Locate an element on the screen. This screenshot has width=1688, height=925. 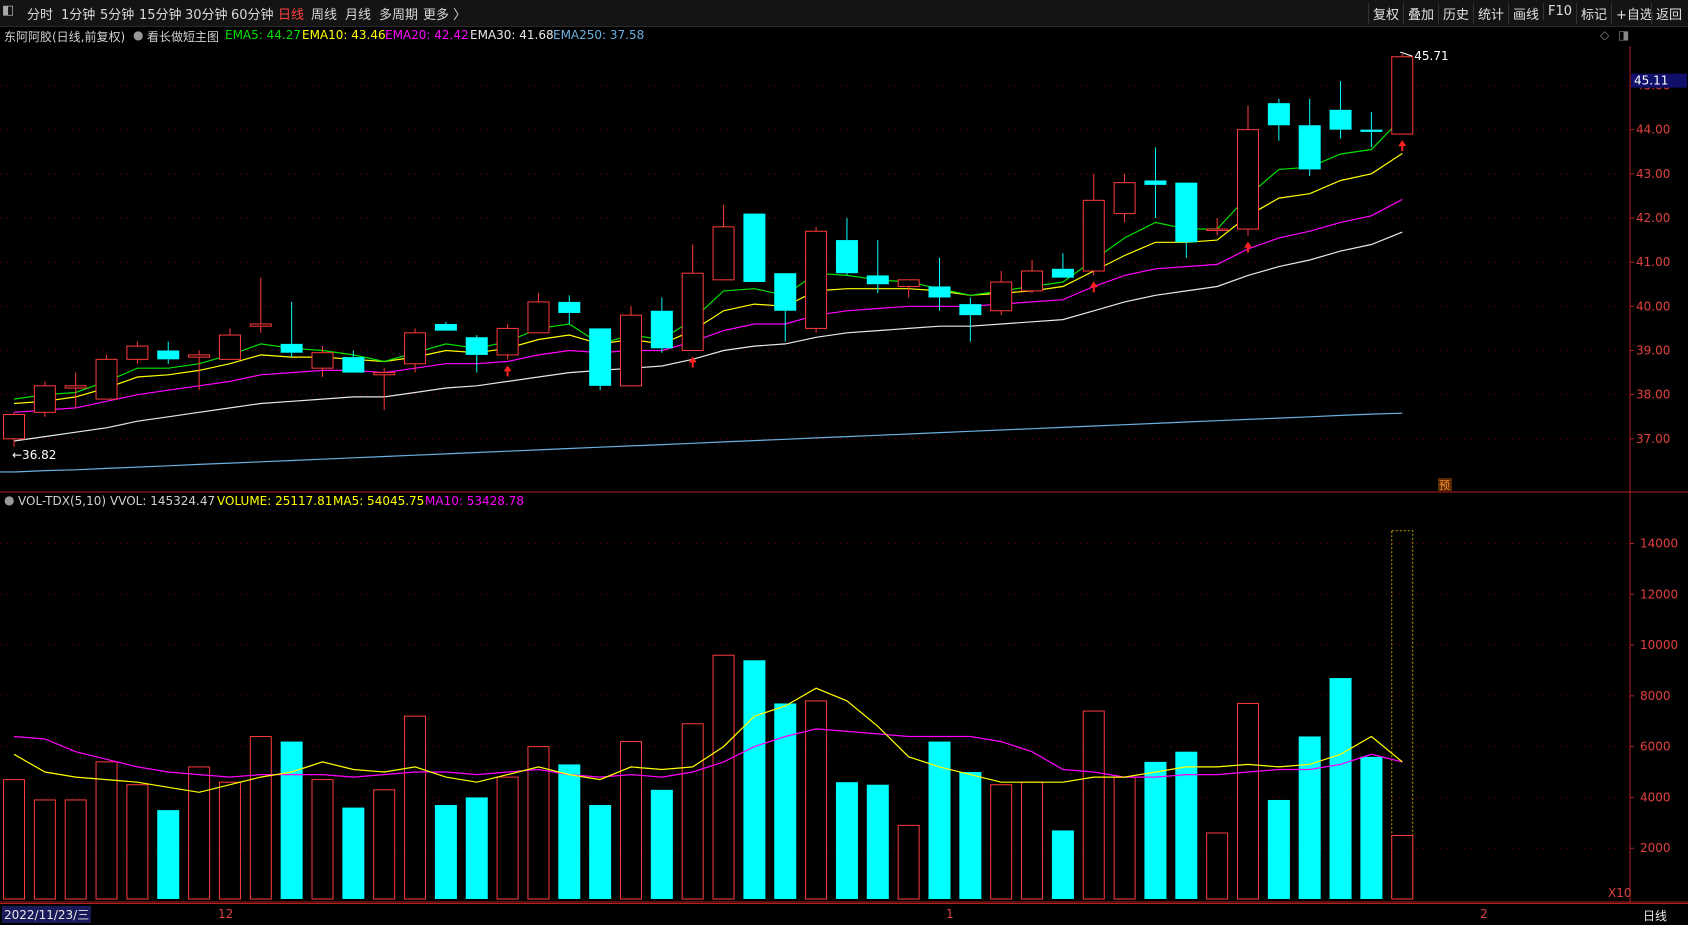
f10-button: F10 is located at coordinates (1559, 11).